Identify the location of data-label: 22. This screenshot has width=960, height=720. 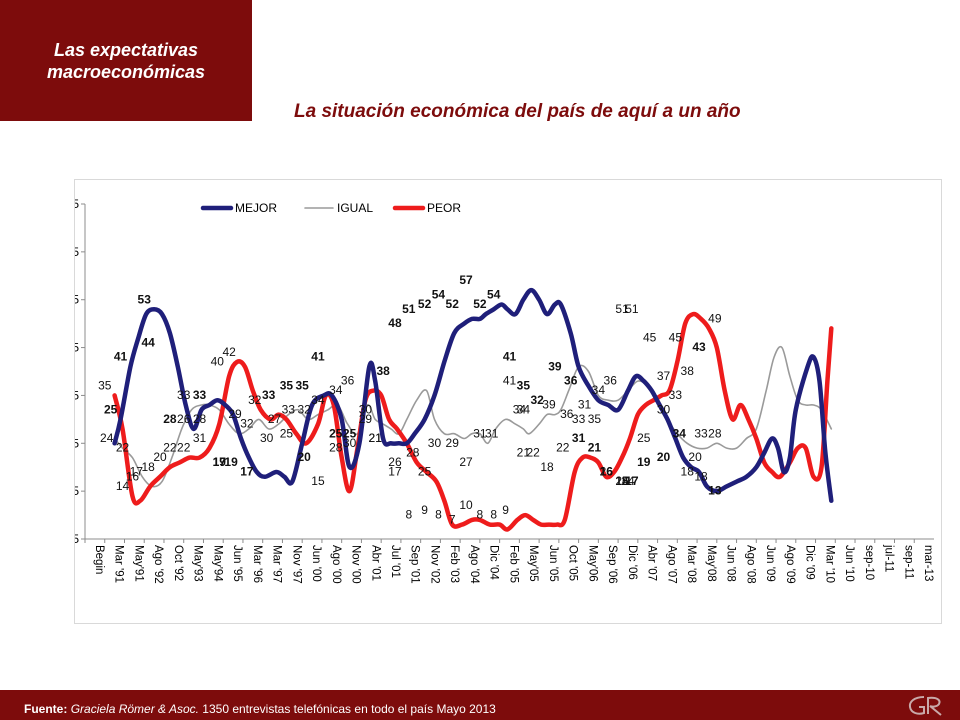
(123, 448).